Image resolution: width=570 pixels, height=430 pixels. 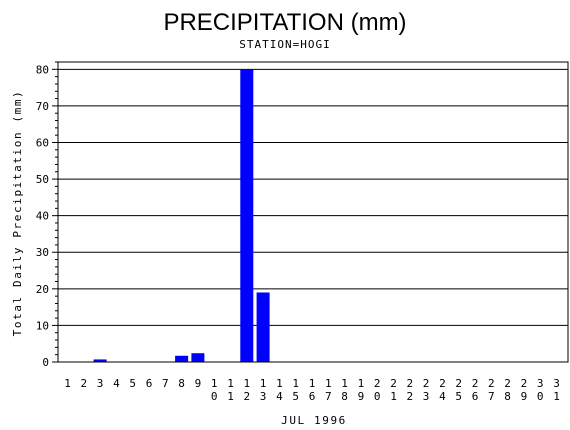 I want to click on x-tick-label: 5, so click(x=132, y=383).